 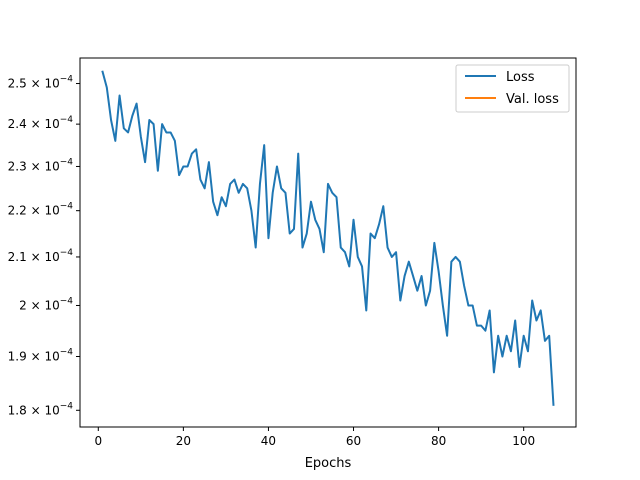 What do you see at coordinates (46, 304) in the screenshot?
I see `y-tick-label: 2 × 10⁻⁴` at bounding box center [46, 304].